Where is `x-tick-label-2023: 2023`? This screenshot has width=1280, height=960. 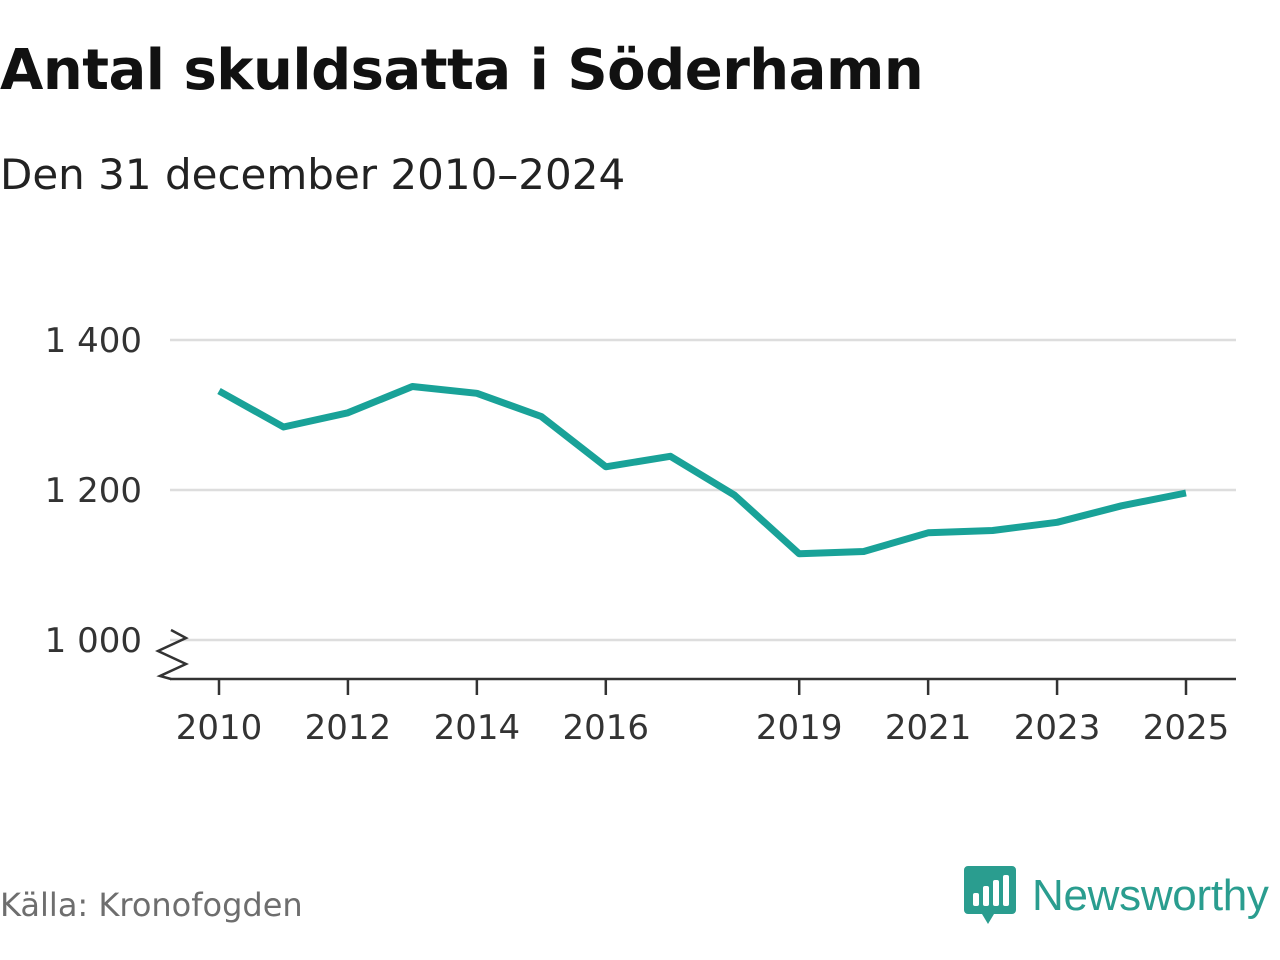 x-tick-label-2023: 2023 is located at coordinates (1057, 728).